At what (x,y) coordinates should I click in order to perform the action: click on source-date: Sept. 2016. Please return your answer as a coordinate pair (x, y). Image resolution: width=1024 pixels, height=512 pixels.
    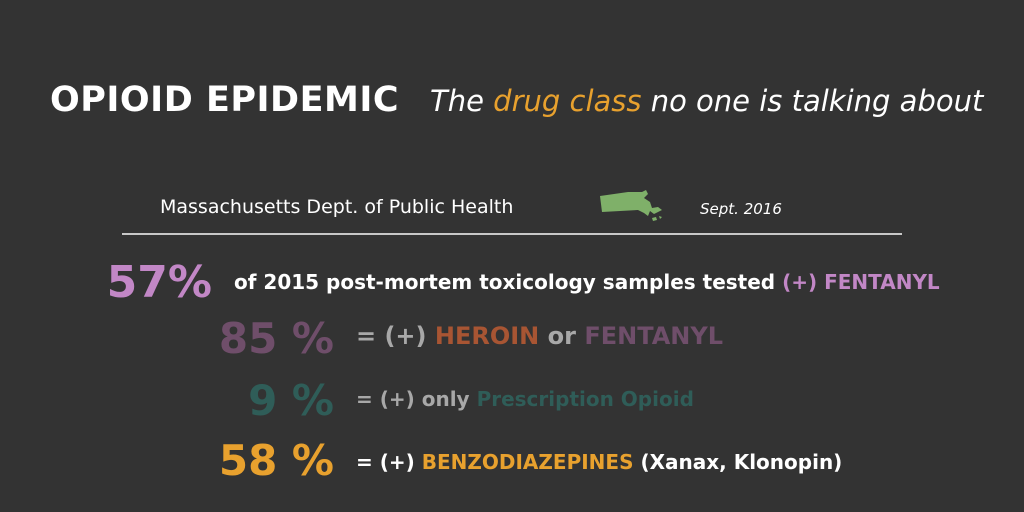
    Looking at the image, I should click on (741, 209).